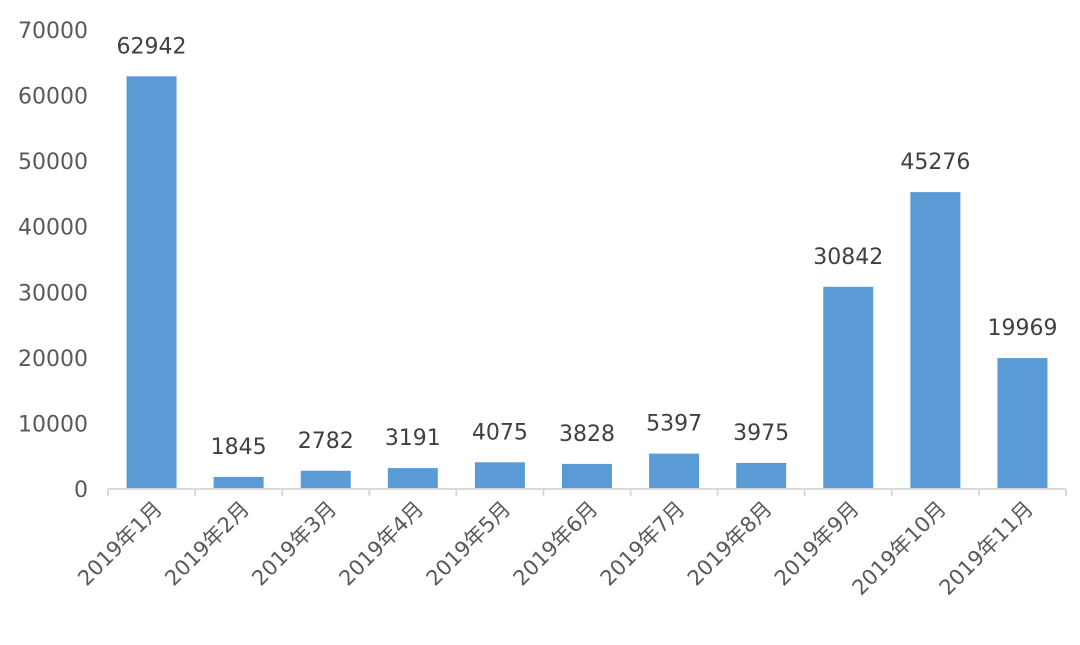 This screenshot has width=1080, height=645. What do you see at coordinates (81, 490) in the screenshot?
I see `y-tick-label: 0` at bounding box center [81, 490].